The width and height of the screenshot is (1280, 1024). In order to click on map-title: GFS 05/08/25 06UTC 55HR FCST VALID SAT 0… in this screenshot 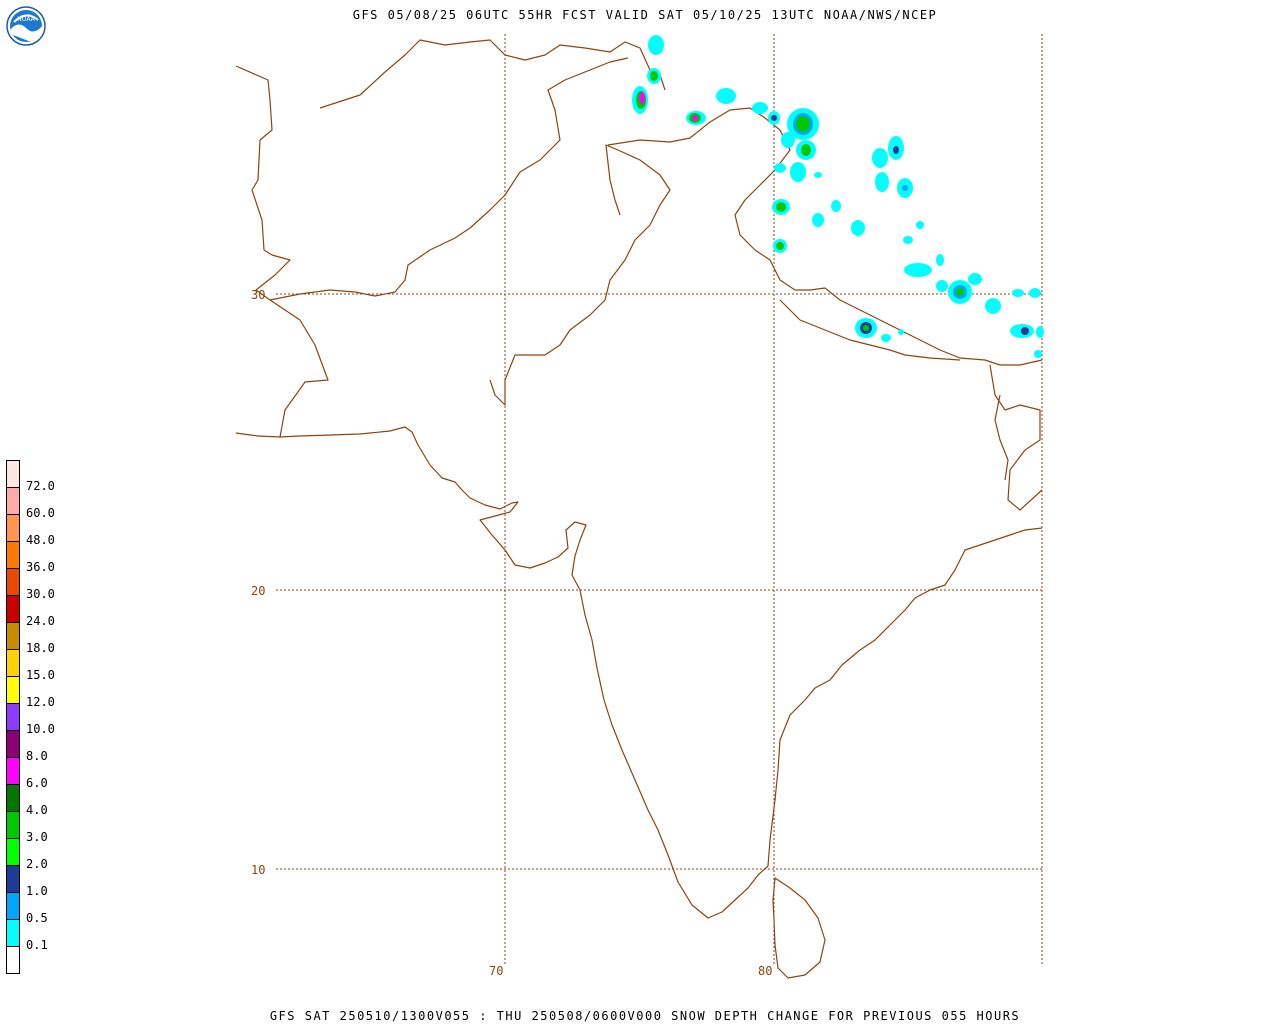, I will do `click(645, 15)`.